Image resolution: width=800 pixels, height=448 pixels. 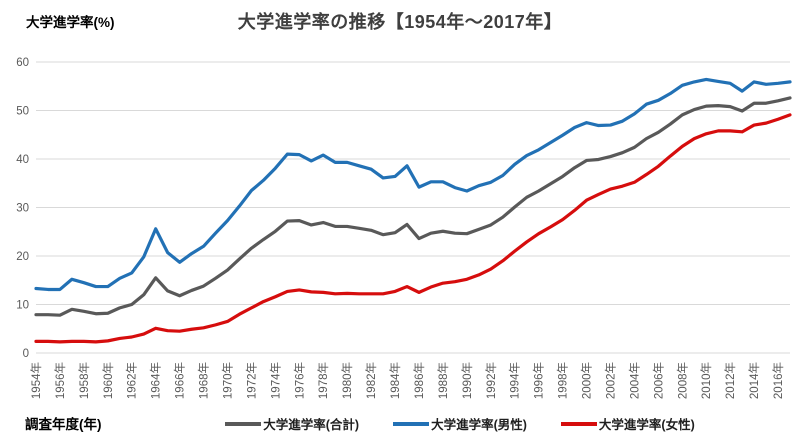 I want to click on x-tick-label: 2014年, so click(x=754, y=380).